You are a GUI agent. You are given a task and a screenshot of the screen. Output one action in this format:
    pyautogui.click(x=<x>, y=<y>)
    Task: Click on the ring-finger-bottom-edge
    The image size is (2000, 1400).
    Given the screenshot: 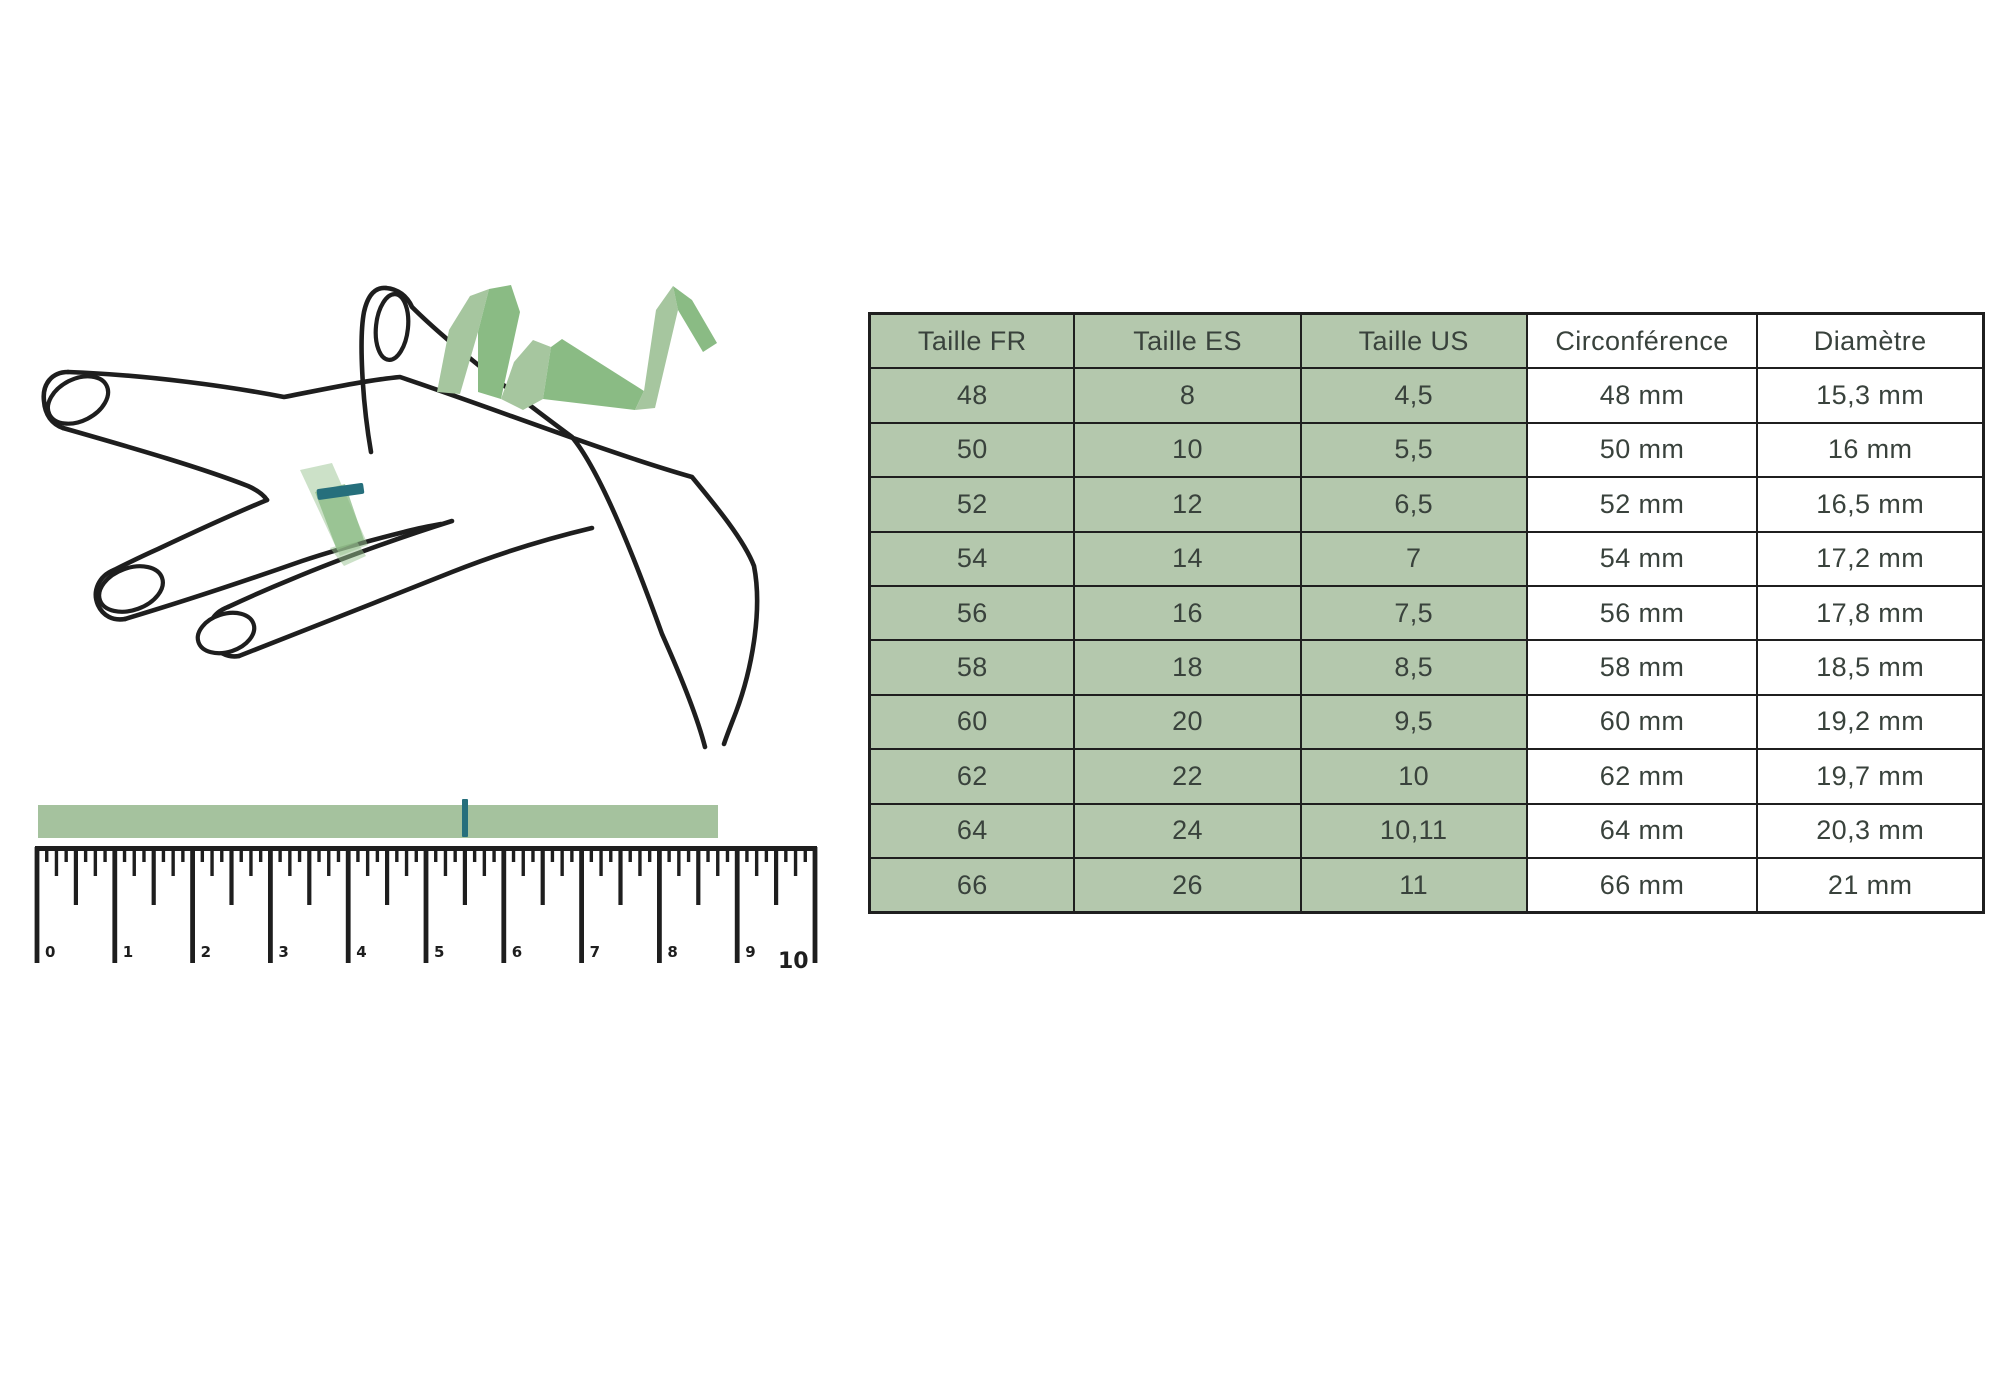 What is the action you would take?
    pyautogui.click(x=415, y=592)
    